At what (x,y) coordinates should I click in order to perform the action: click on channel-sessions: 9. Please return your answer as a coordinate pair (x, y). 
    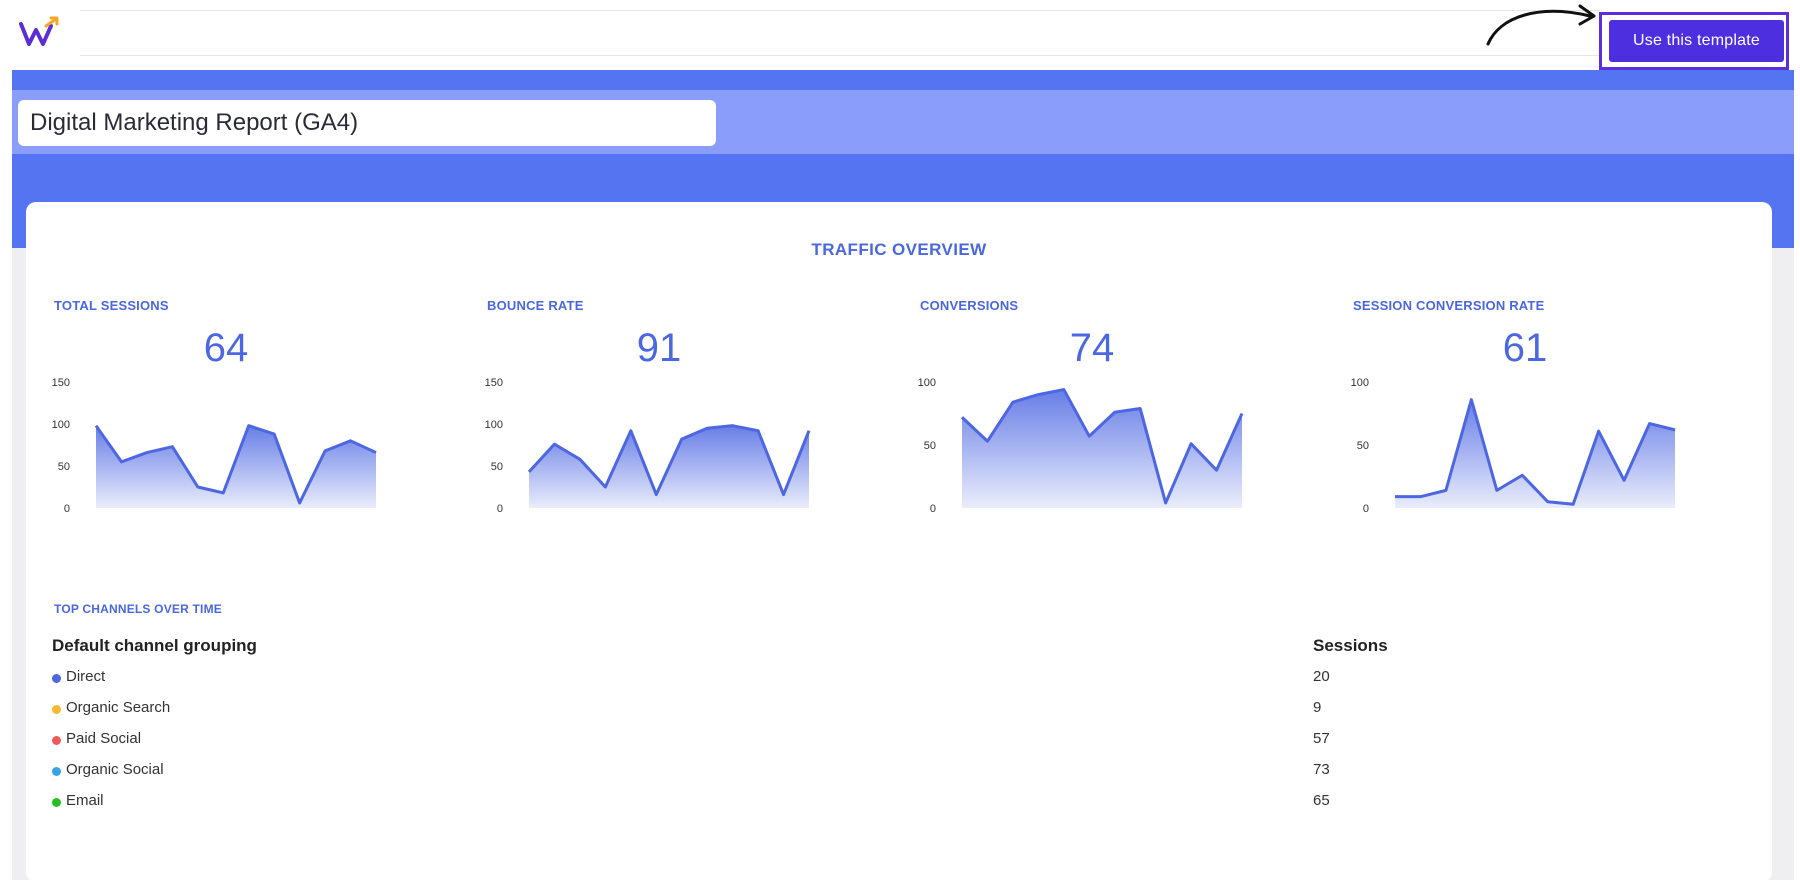
    Looking at the image, I should click on (1317, 707).